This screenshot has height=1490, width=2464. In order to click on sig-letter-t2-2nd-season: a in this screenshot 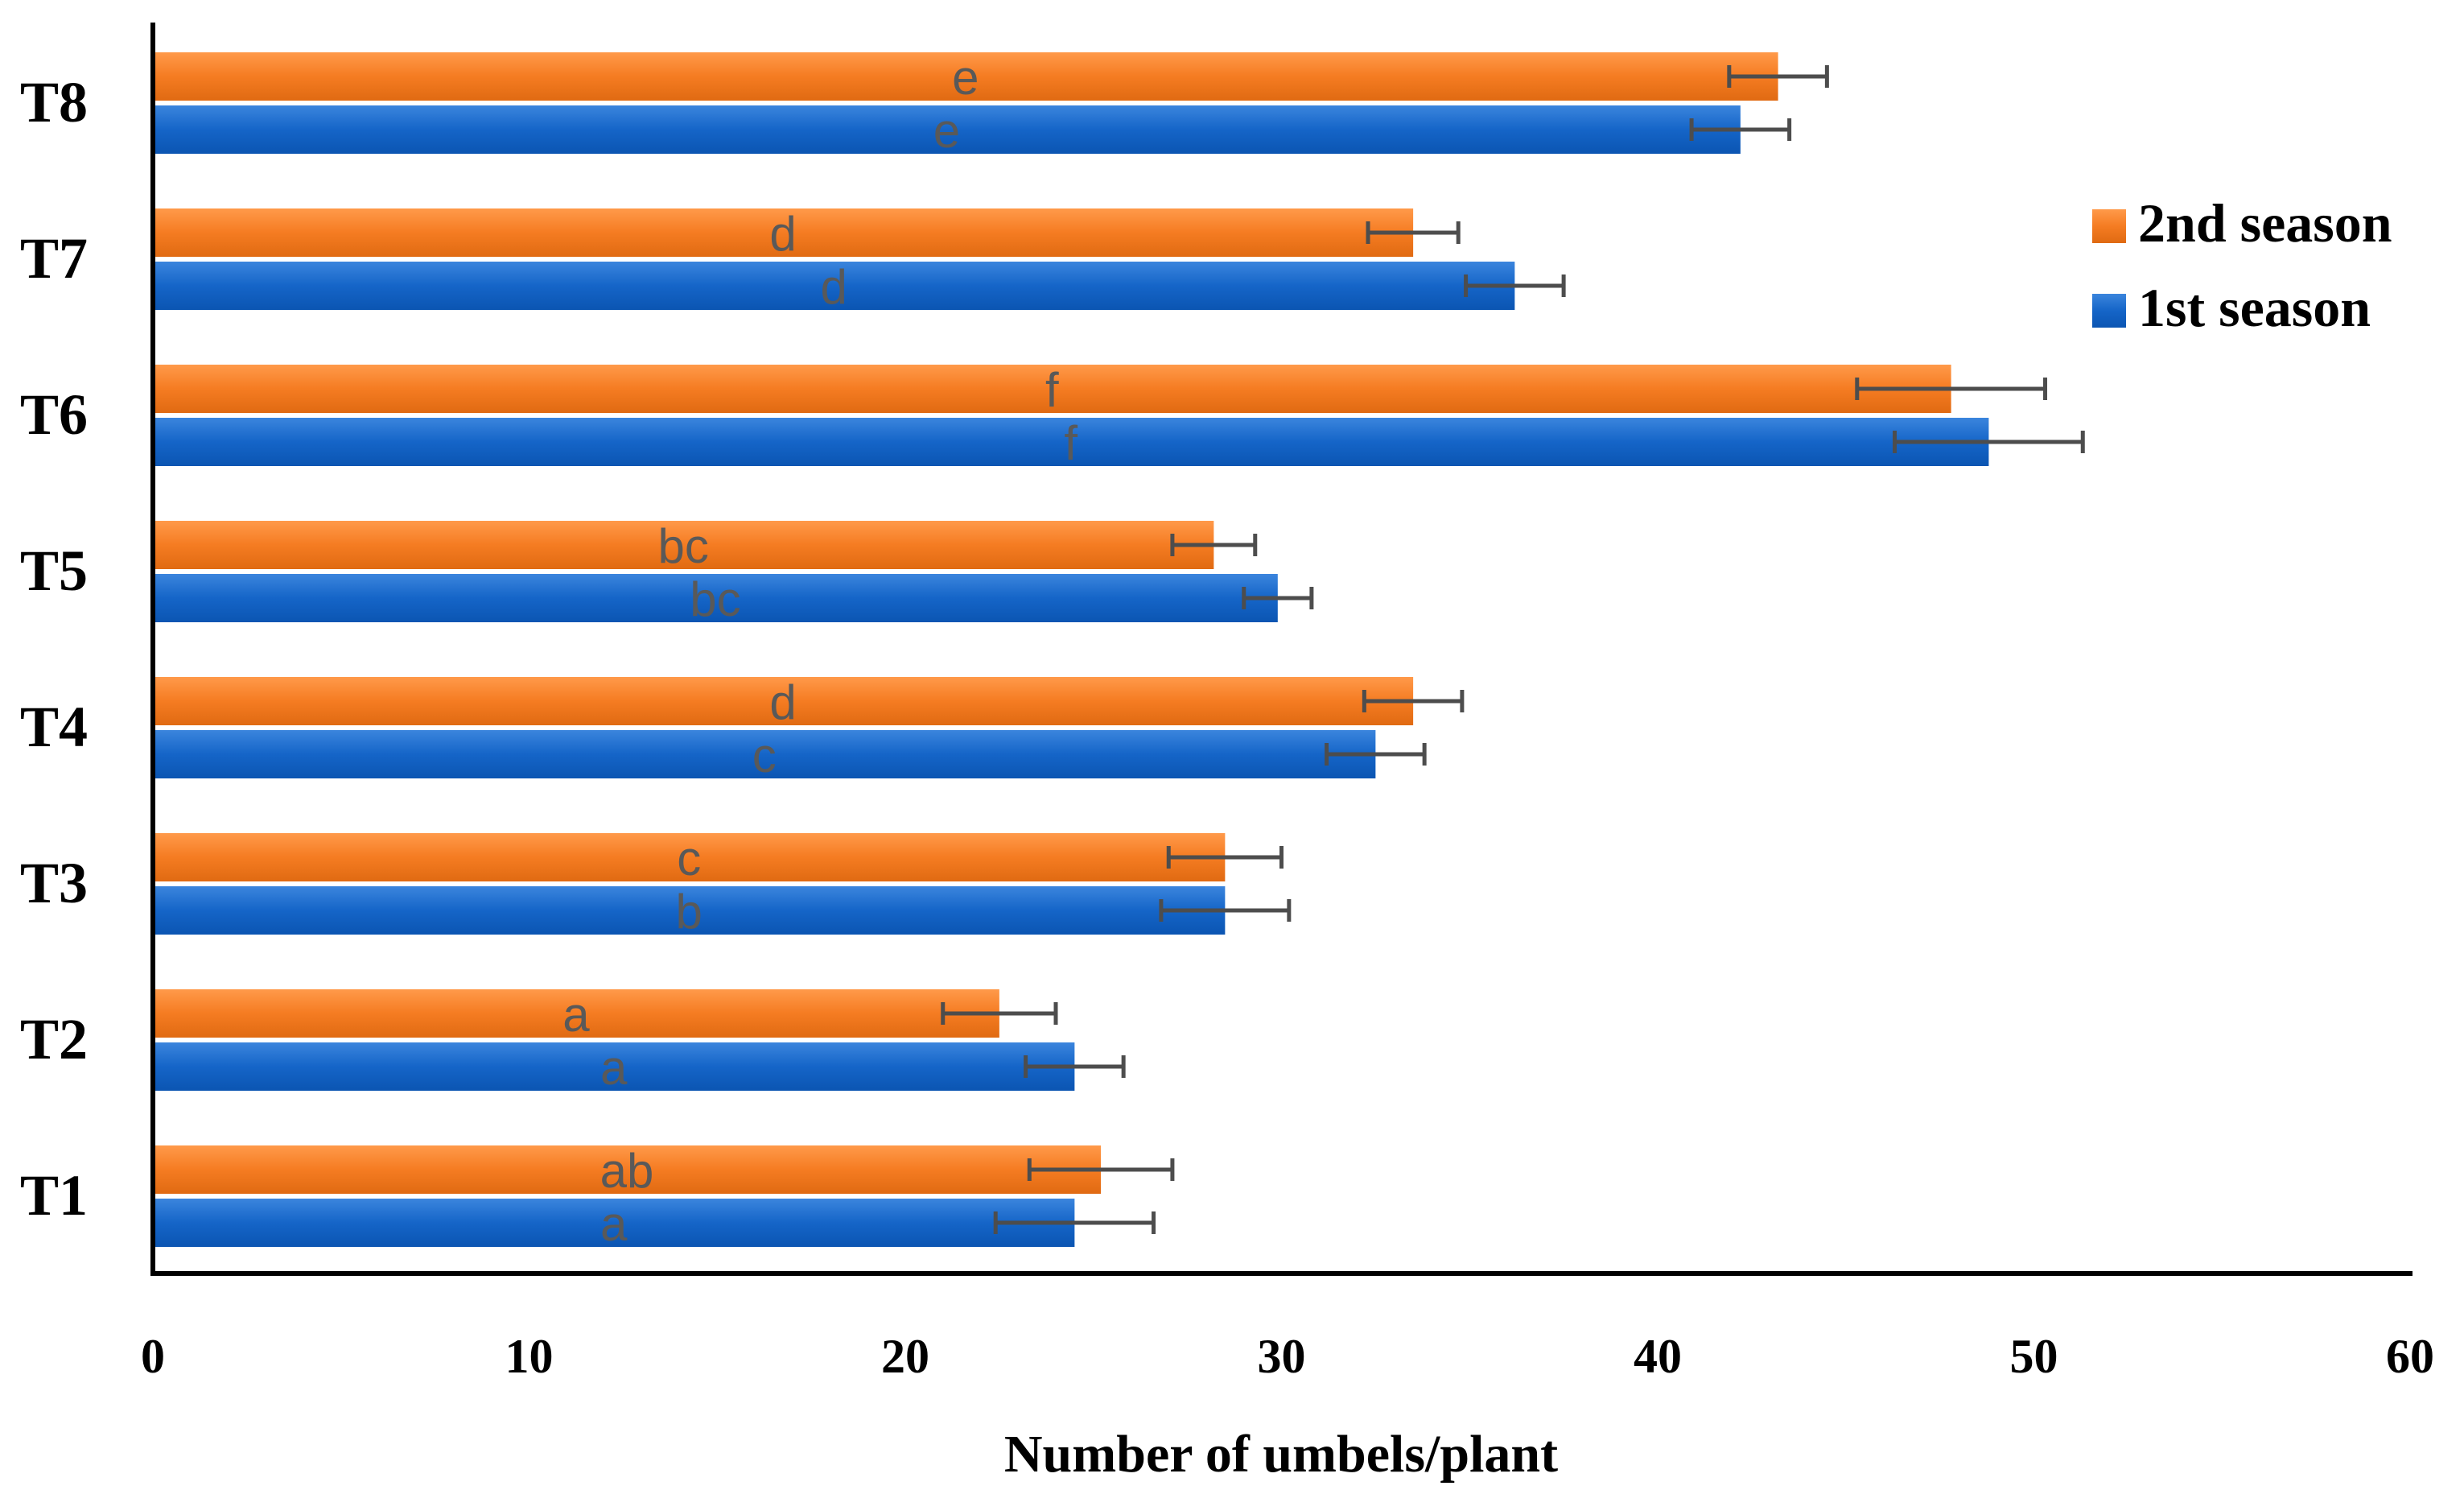, I will do `click(576, 1015)`.